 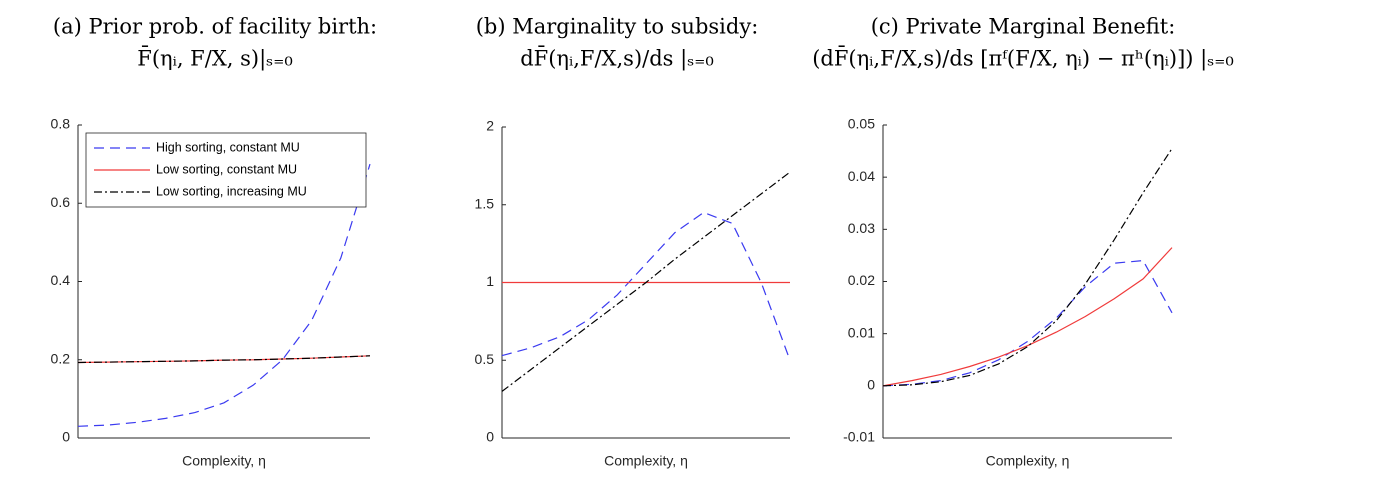 What do you see at coordinates (861, 332) in the screenshot?
I see `y-tick-label: 0.01` at bounding box center [861, 332].